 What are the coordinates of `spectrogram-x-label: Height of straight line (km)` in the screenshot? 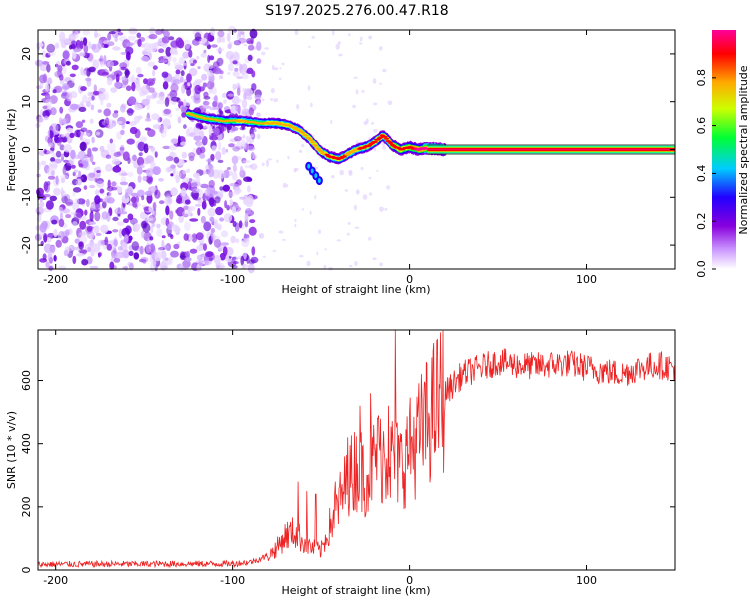 It's located at (355, 289).